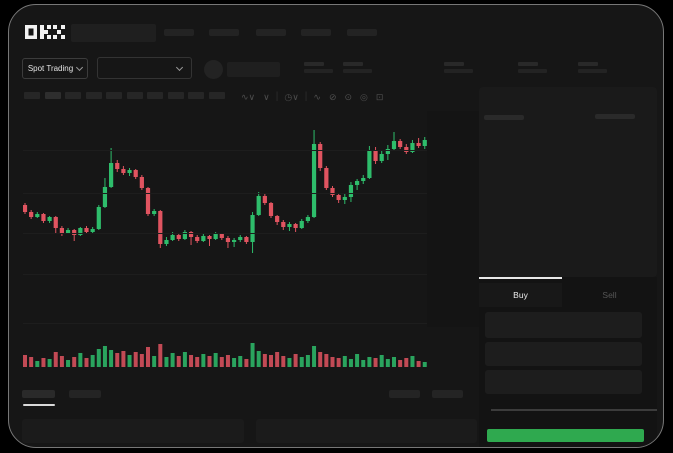  Describe the element at coordinates (332, 97) in the screenshot. I see `compare-icon: ⊘` at that location.